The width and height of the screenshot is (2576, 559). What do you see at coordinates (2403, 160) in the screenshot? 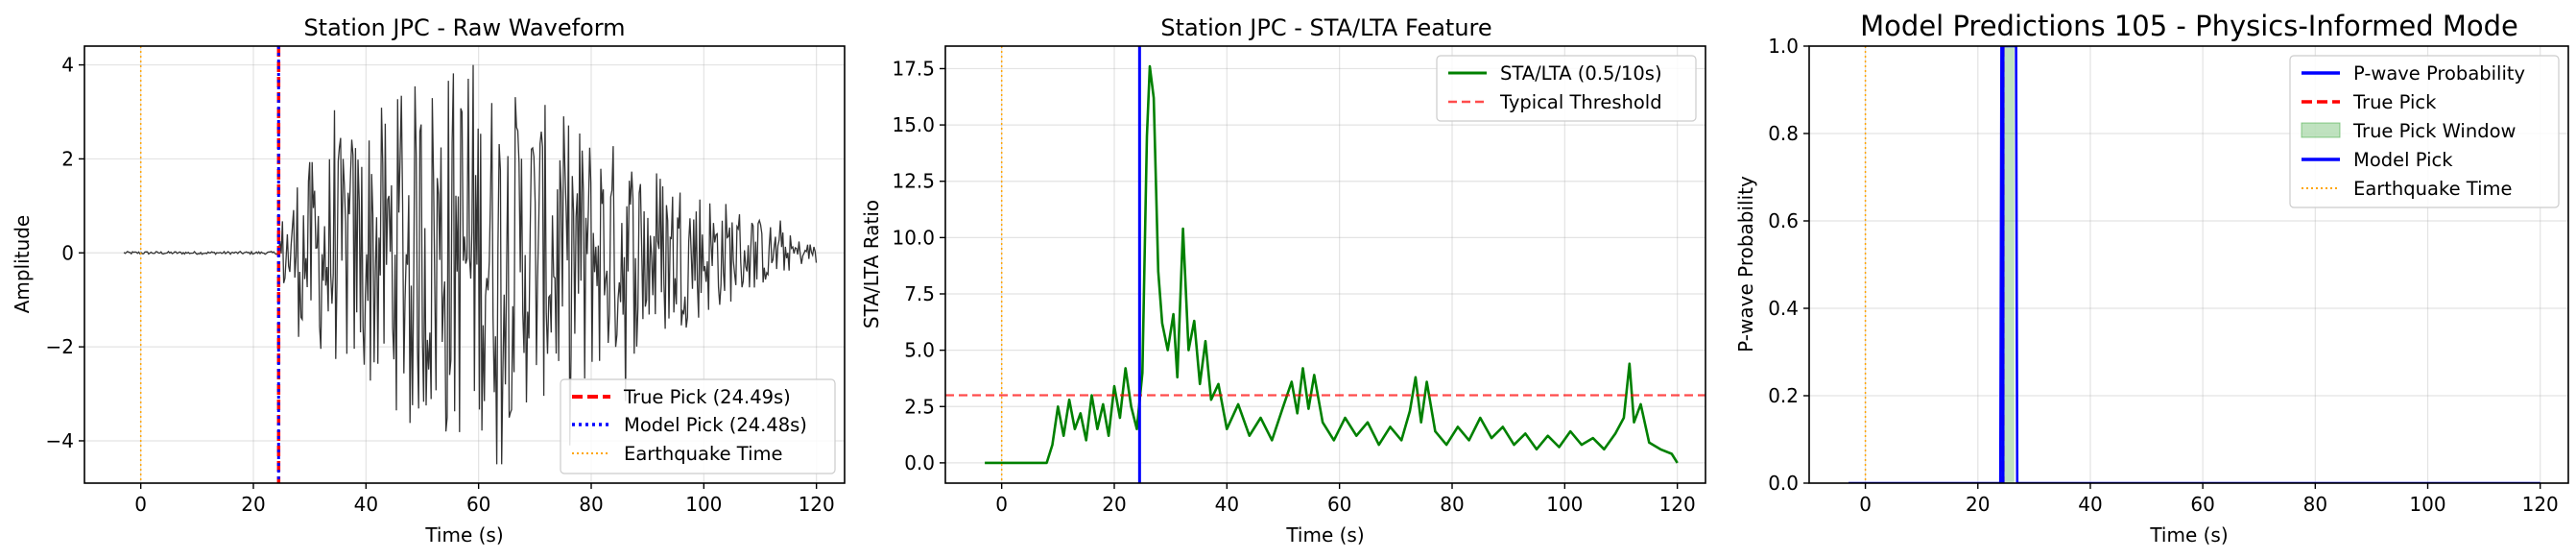
I see `legend-label: Model Pick` at bounding box center [2403, 160].